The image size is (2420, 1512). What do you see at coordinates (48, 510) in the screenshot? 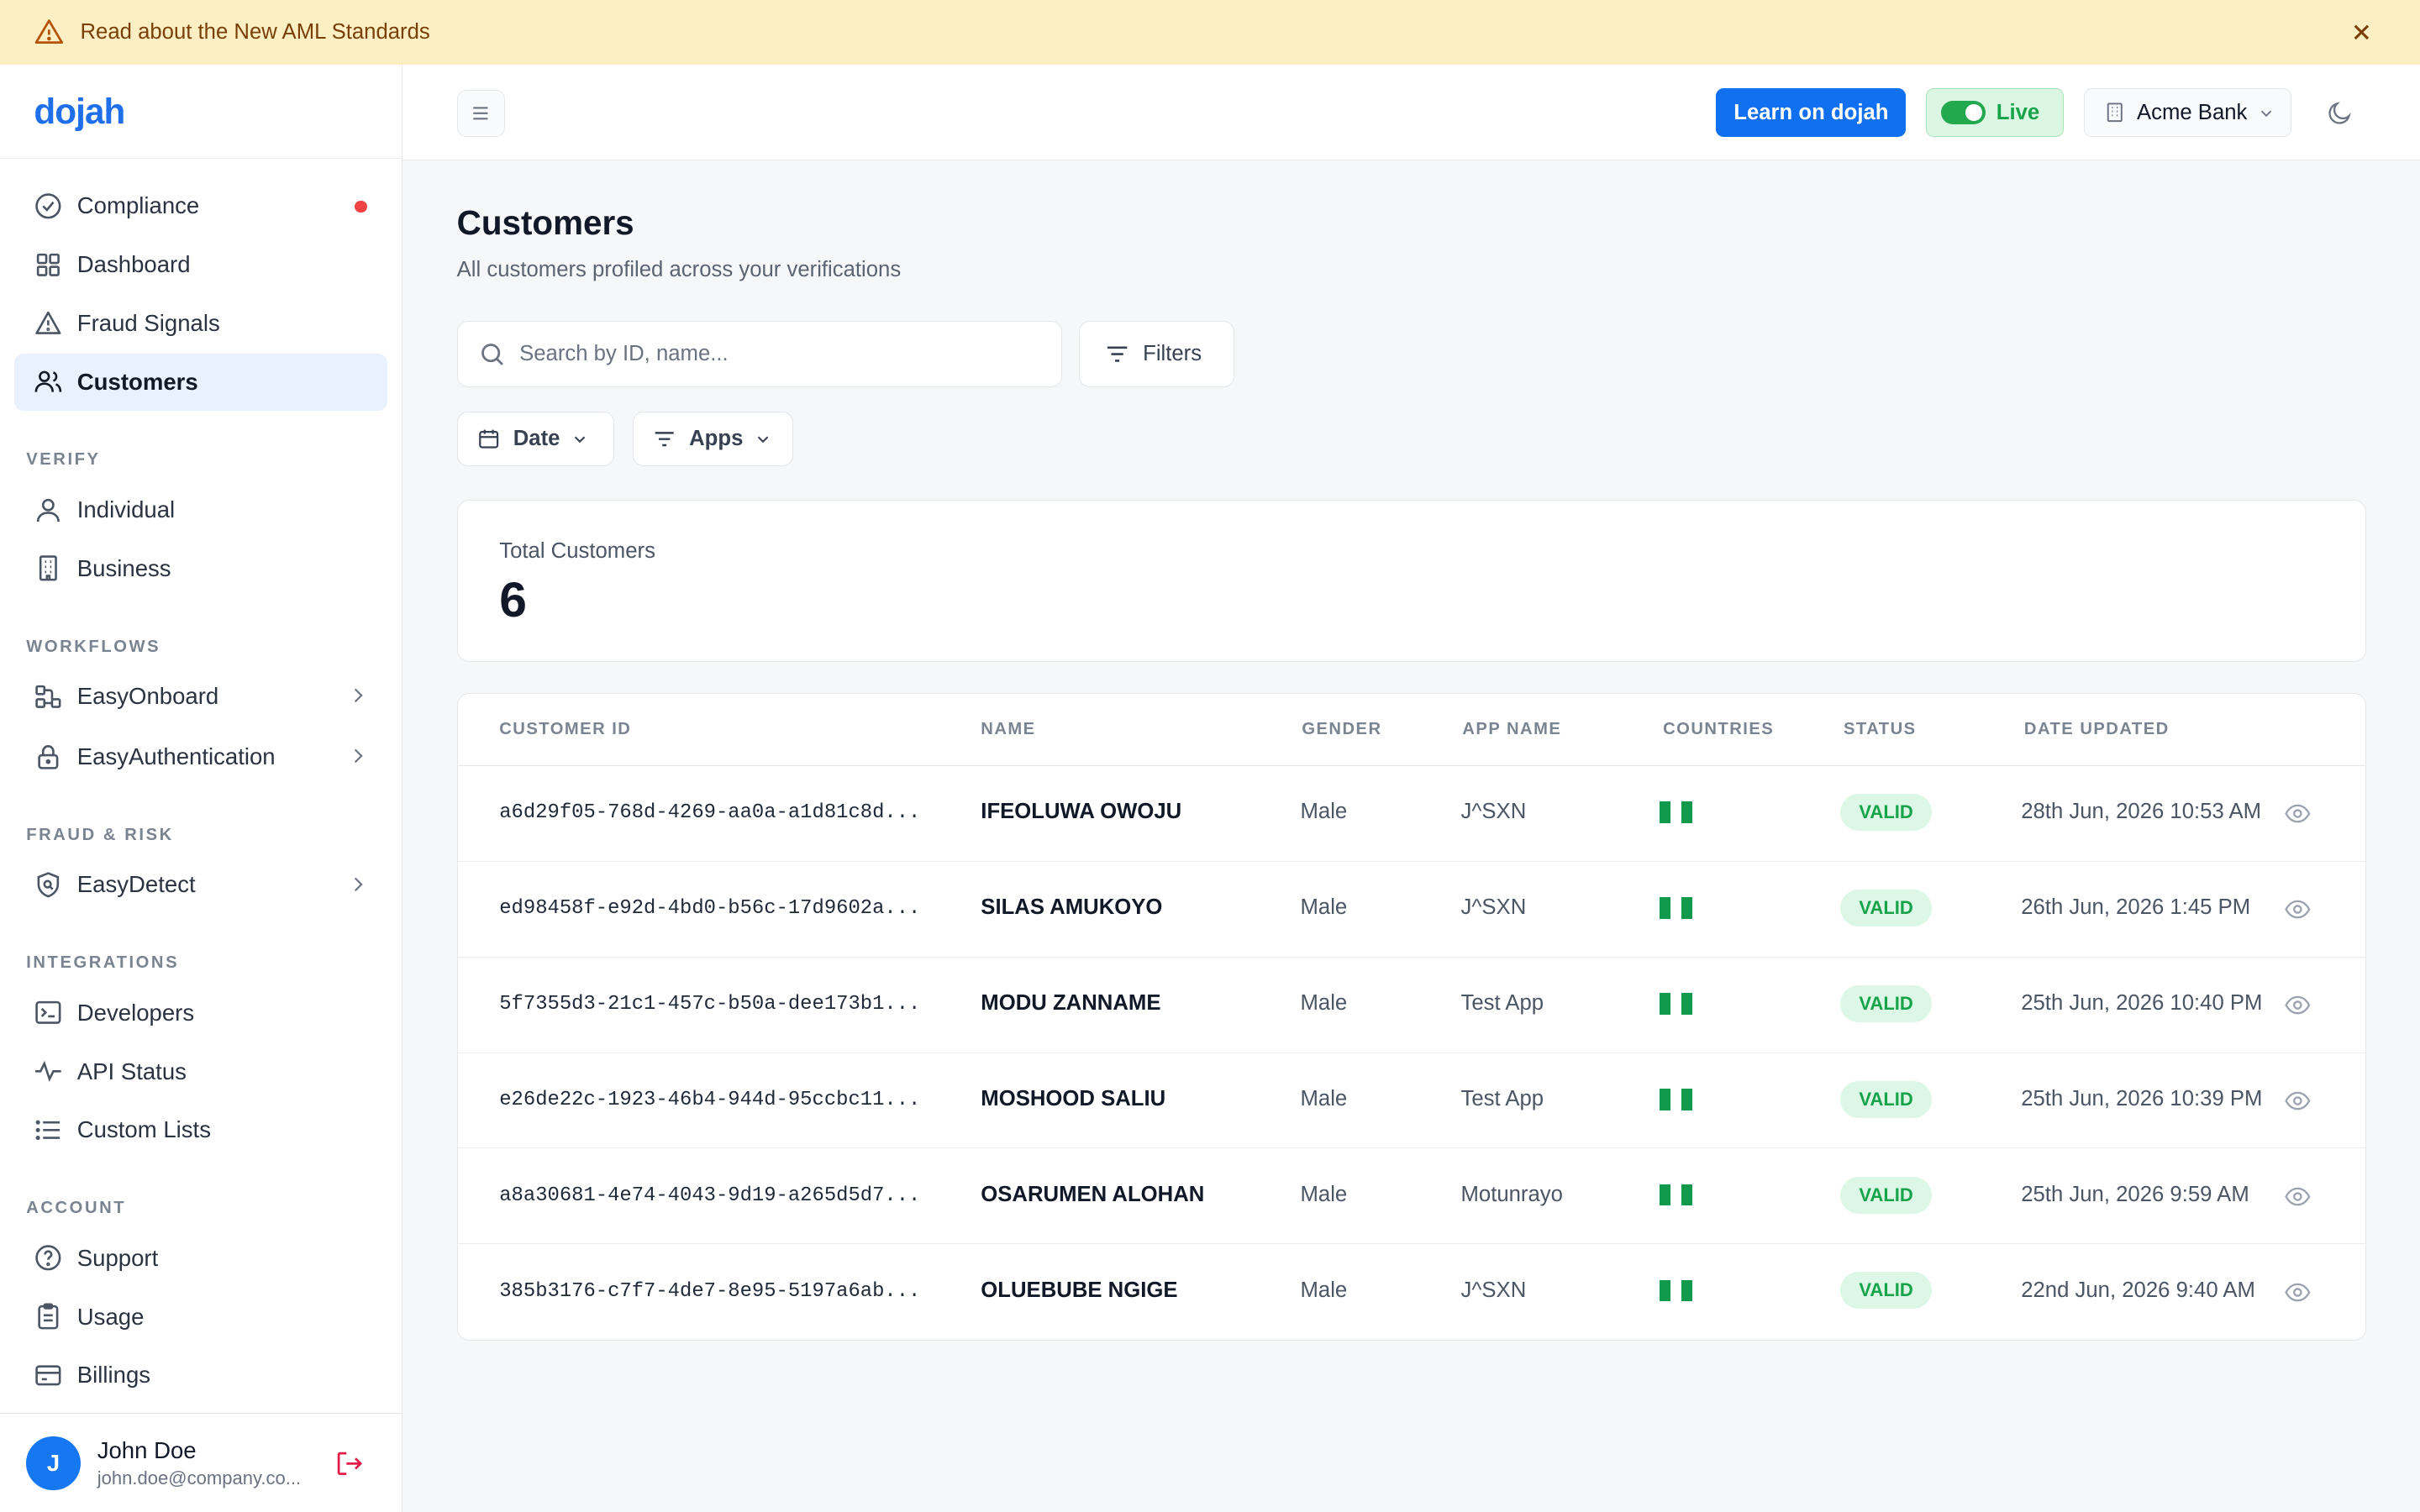
I see `user-icon` at bounding box center [48, 510].